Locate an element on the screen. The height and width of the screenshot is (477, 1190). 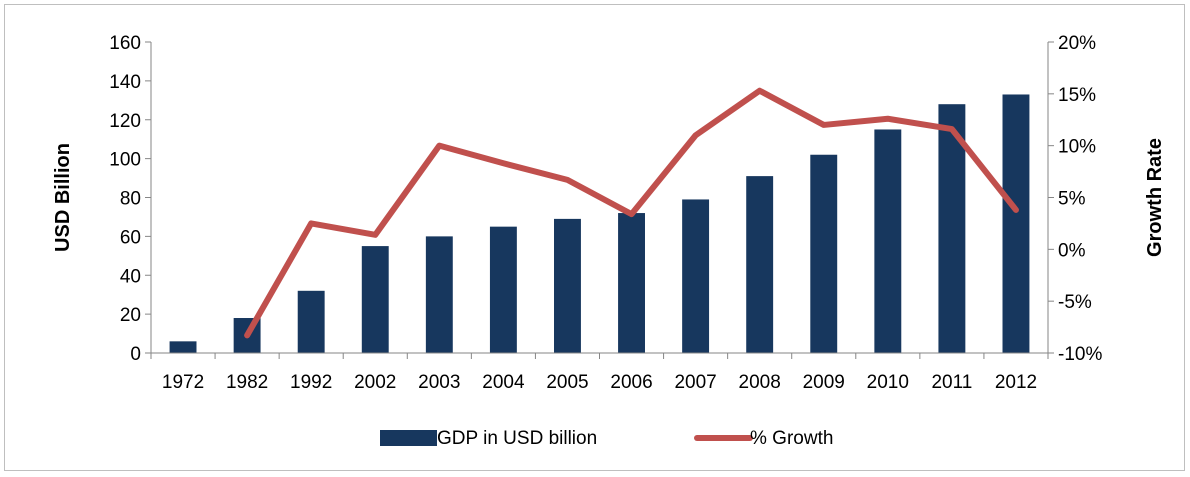
gdp-bar-2003 is located at coordinates (439, 294).